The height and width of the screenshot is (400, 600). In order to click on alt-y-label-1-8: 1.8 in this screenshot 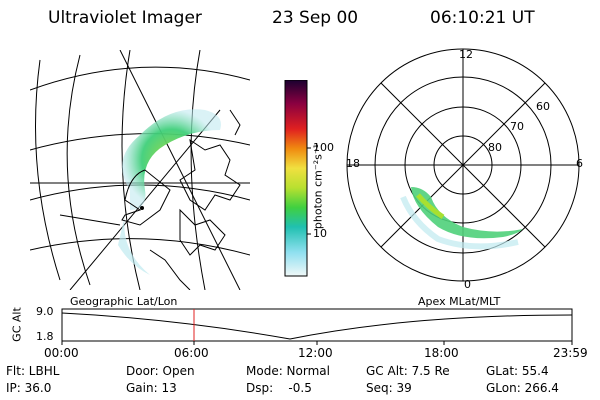, I will do `click(45, 336)`.